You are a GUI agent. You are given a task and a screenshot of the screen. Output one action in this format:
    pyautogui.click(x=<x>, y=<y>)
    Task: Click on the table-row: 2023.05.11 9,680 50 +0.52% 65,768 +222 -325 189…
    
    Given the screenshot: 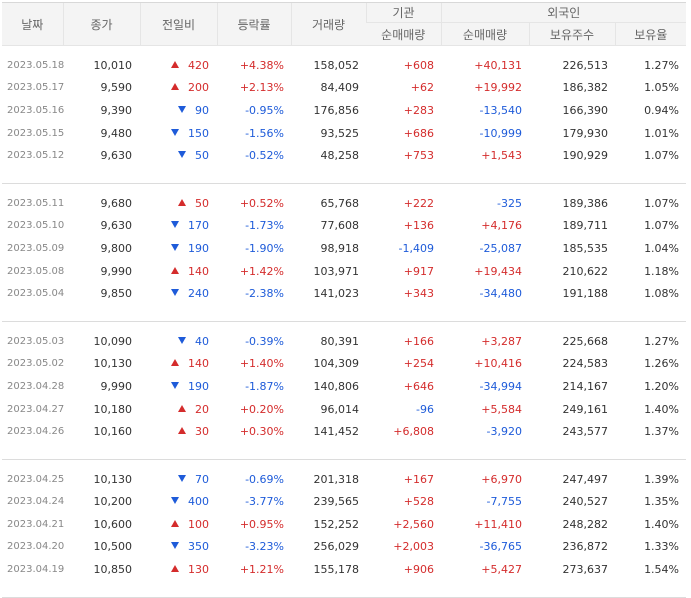 What is the action you would take?
    pyautogui.click(x=344, y=203)
    